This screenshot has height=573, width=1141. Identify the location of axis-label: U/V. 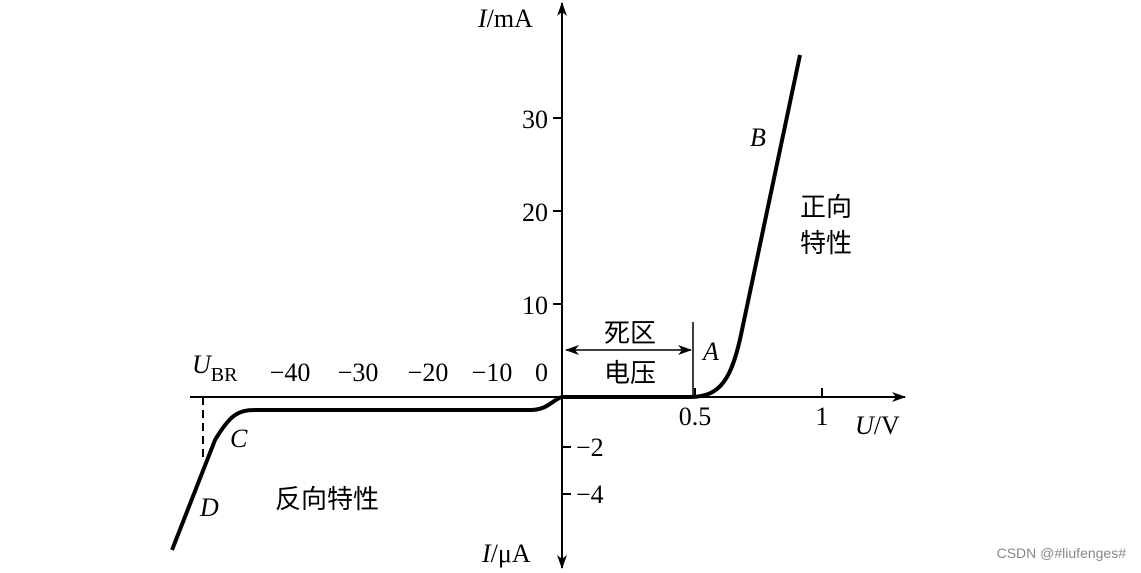
(877, 425).